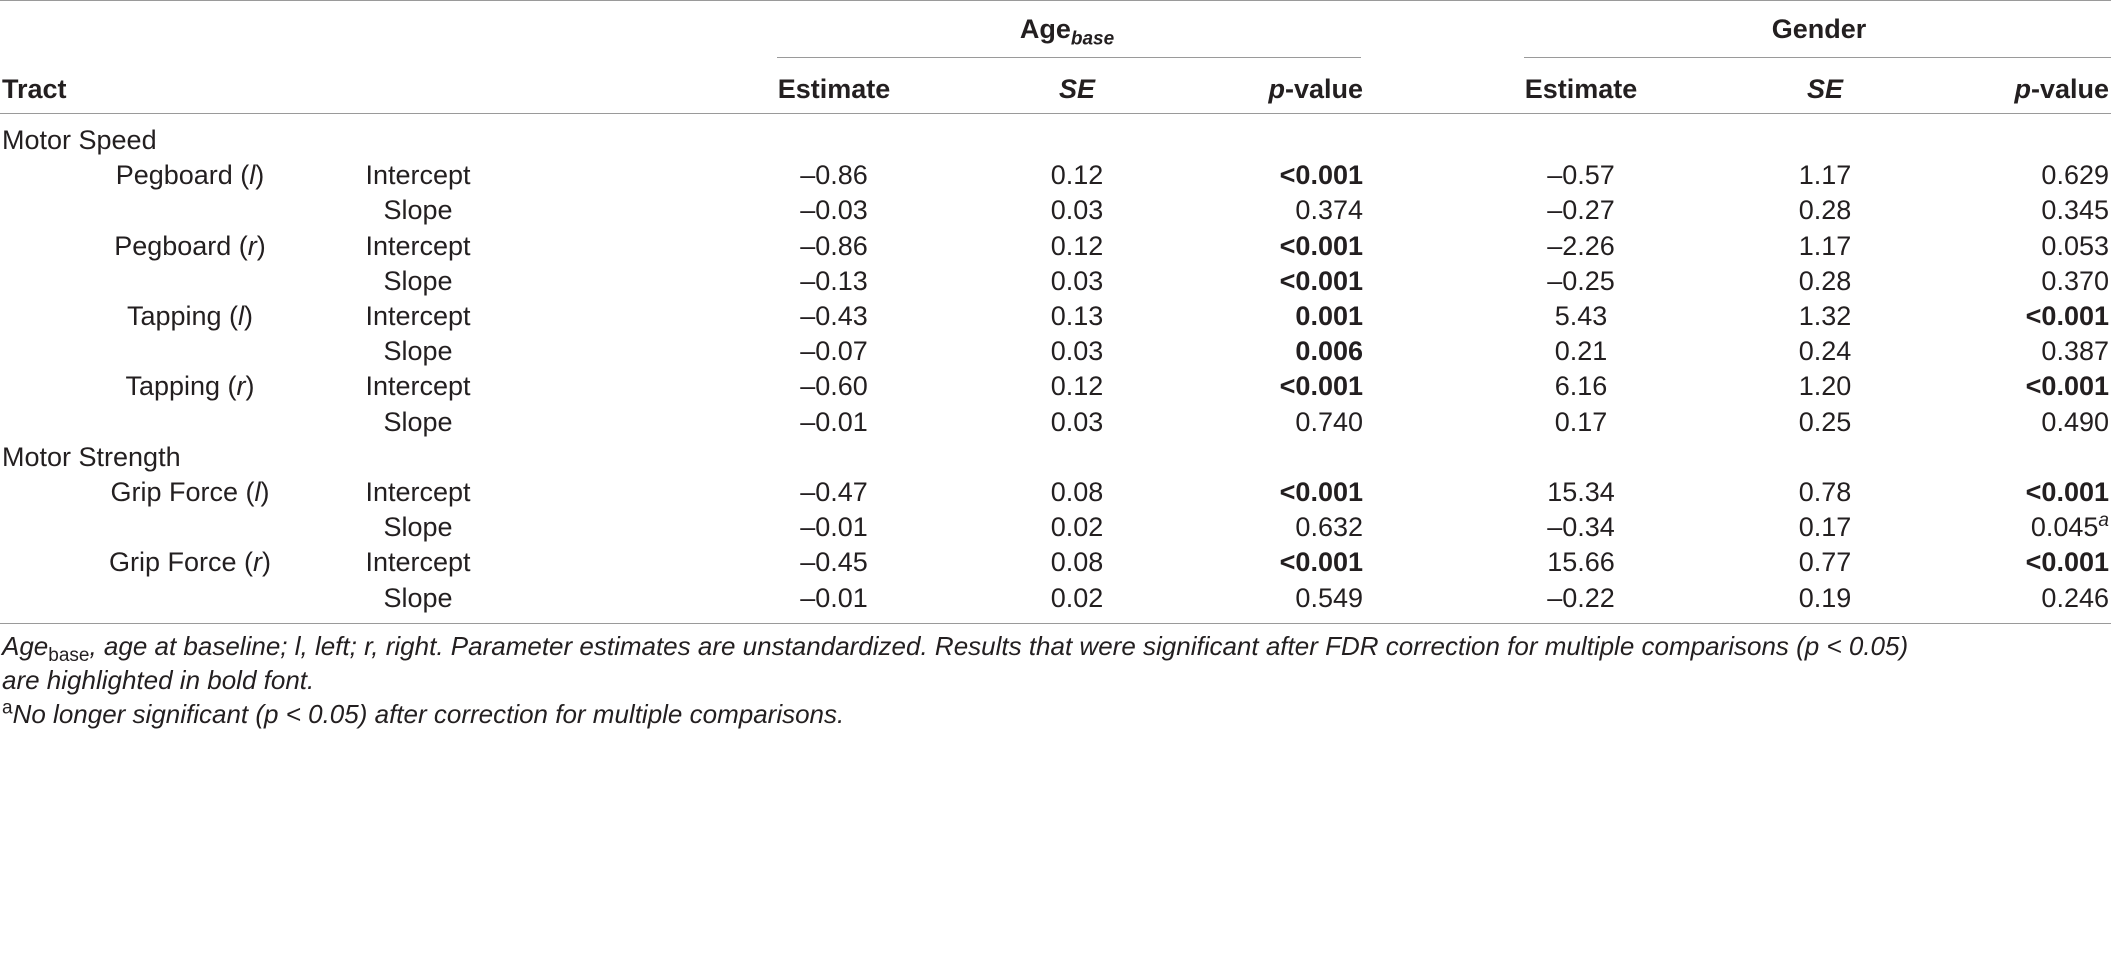 The height and width of the screenshot is (958, 2111). I want to click on cell-se-gender: 1.20, so click(1825, 386).